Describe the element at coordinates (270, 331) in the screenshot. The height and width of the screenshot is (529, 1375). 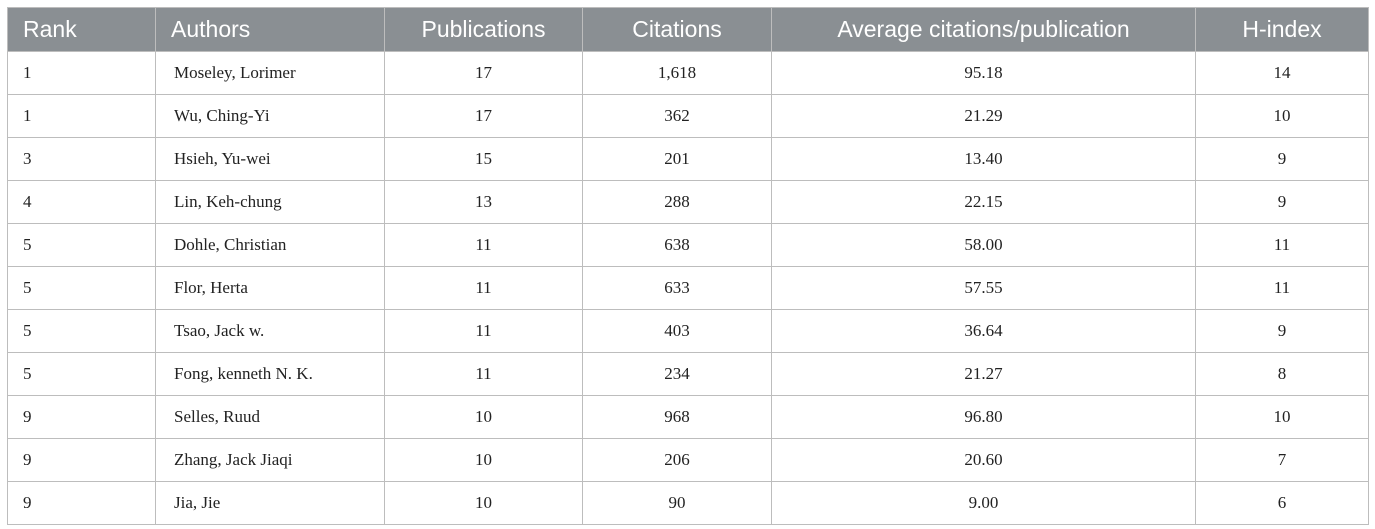
I see `author-cell: Tsao, Jack w.` at that location.